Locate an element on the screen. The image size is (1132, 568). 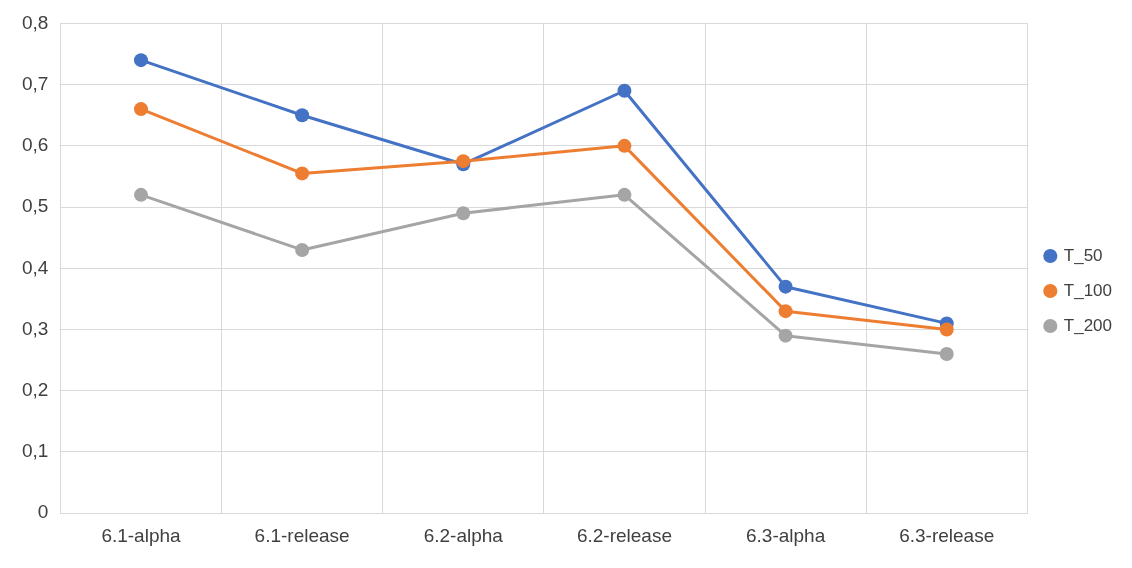
x-tick-label: 6.2-release is located at coordinates (624, 535).